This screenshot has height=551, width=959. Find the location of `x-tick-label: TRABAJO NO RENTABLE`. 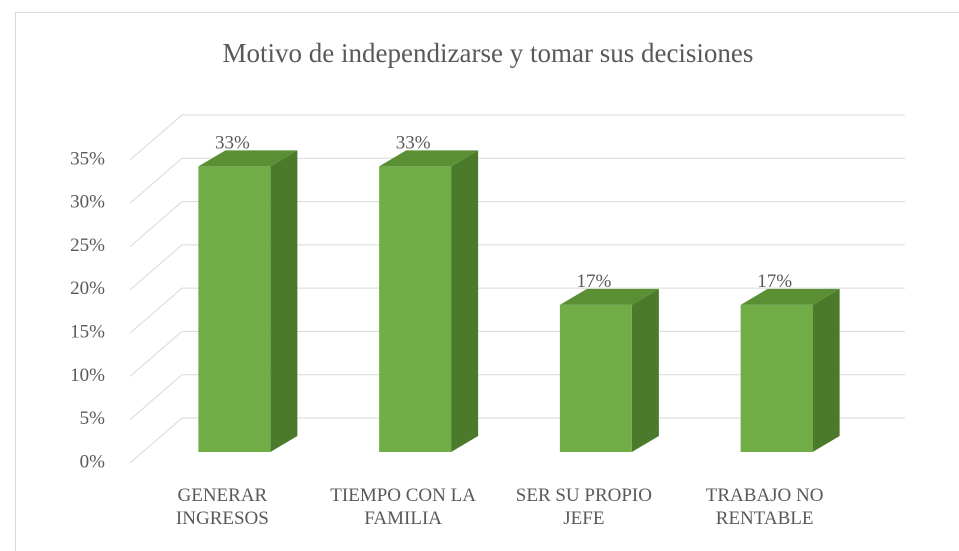

x-tick-label: TRABAJO NO RENTABLE is located at coordinates (764, 507).